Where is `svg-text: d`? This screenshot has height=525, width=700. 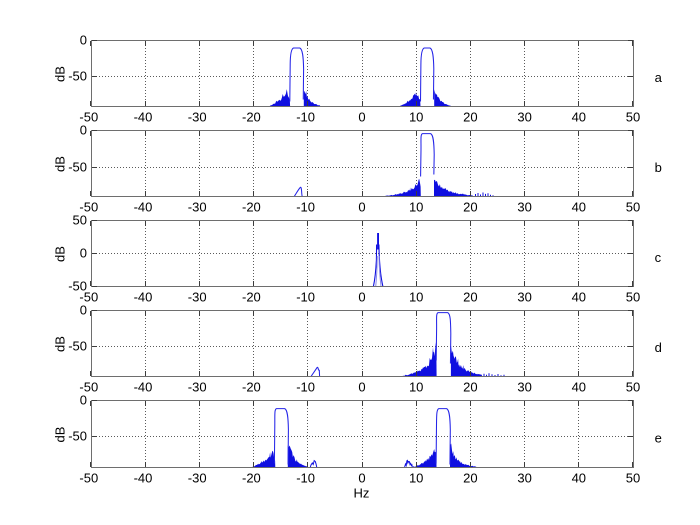 svg-text: d is located at coordinates (658, 347).